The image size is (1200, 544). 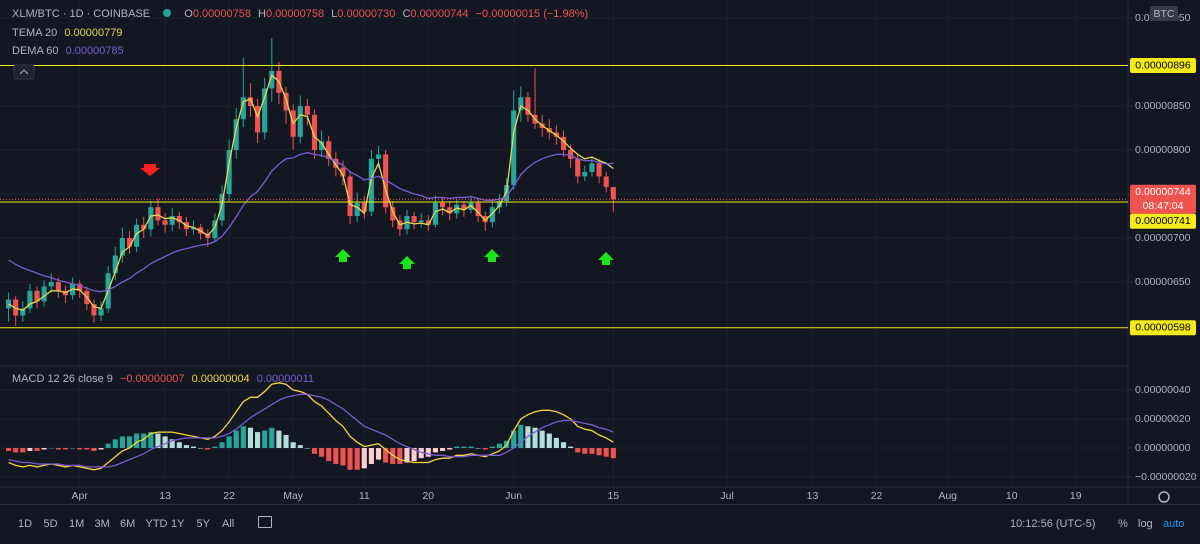 What do you see at coordinates (203, 524) in the screenshot?
I see `range-button: 5Y` at bounding box center [203, 524].